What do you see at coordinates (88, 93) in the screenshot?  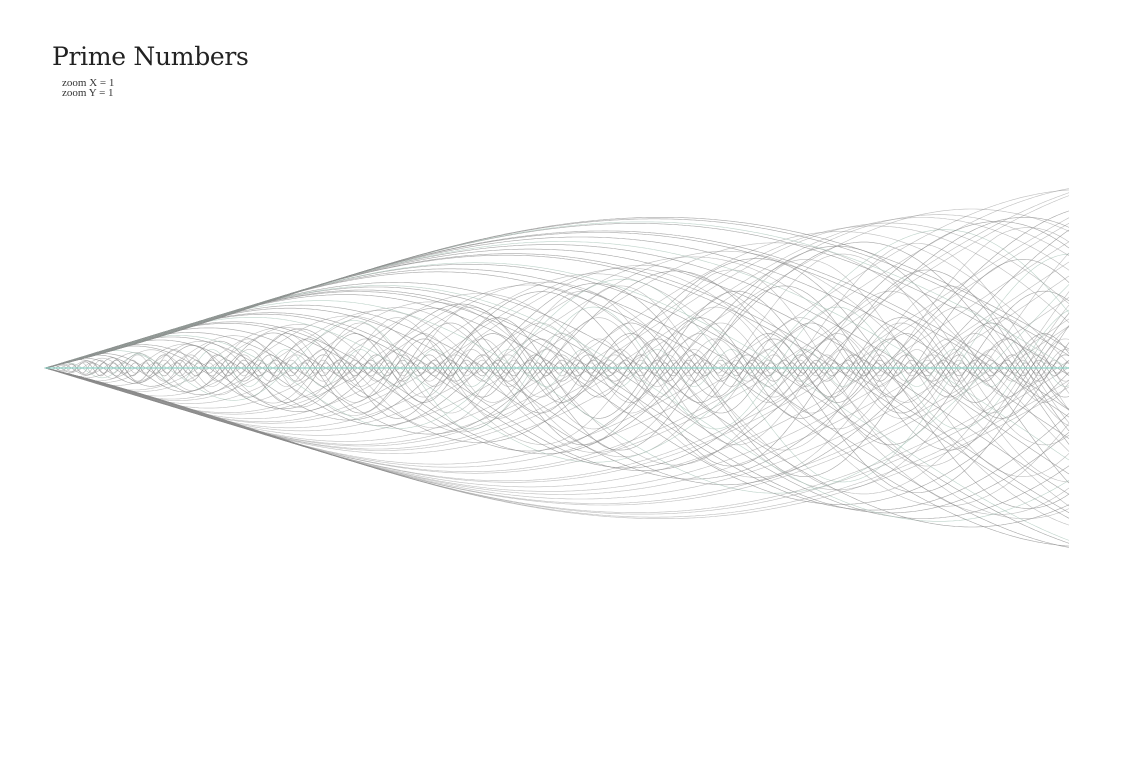 I see `zoom-y-label: zoom Y = 1` at bounding box center [88, 93].